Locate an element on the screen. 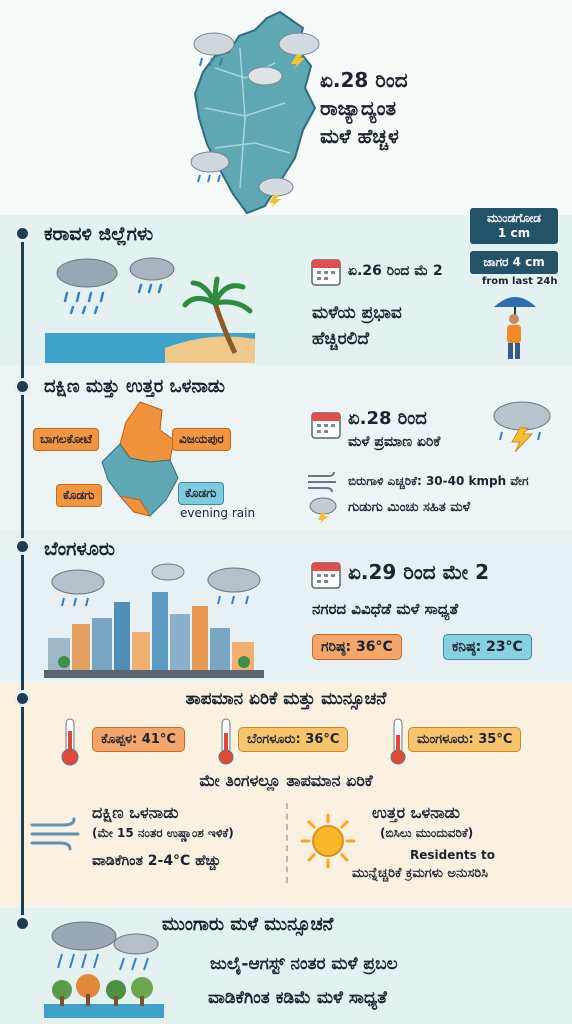 The height and width of the screenshot is (1024, 572). bengaluru-date: ಏ.29 ರಿಂದ ಮೇ 2 is located at coordinates (419, 572).